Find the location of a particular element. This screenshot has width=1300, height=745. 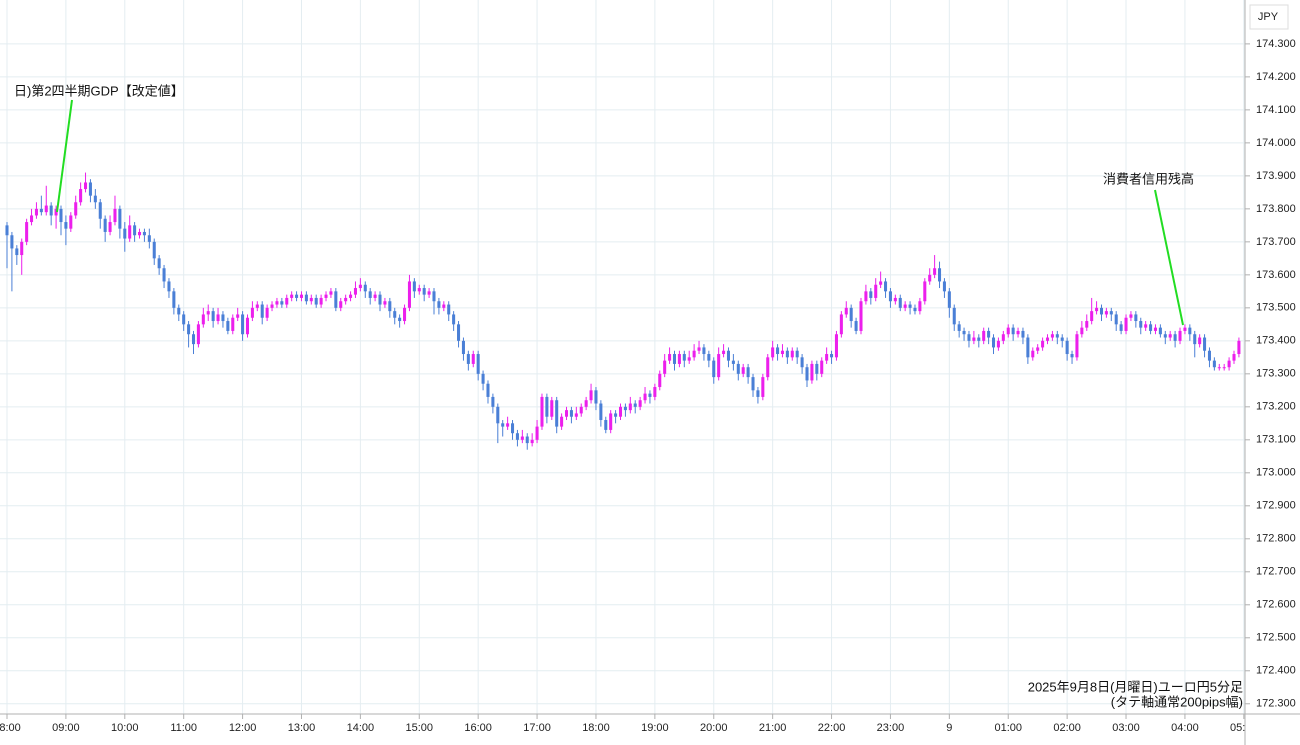

x-tick-label: 19:00 is located at coordinates (655, 728).